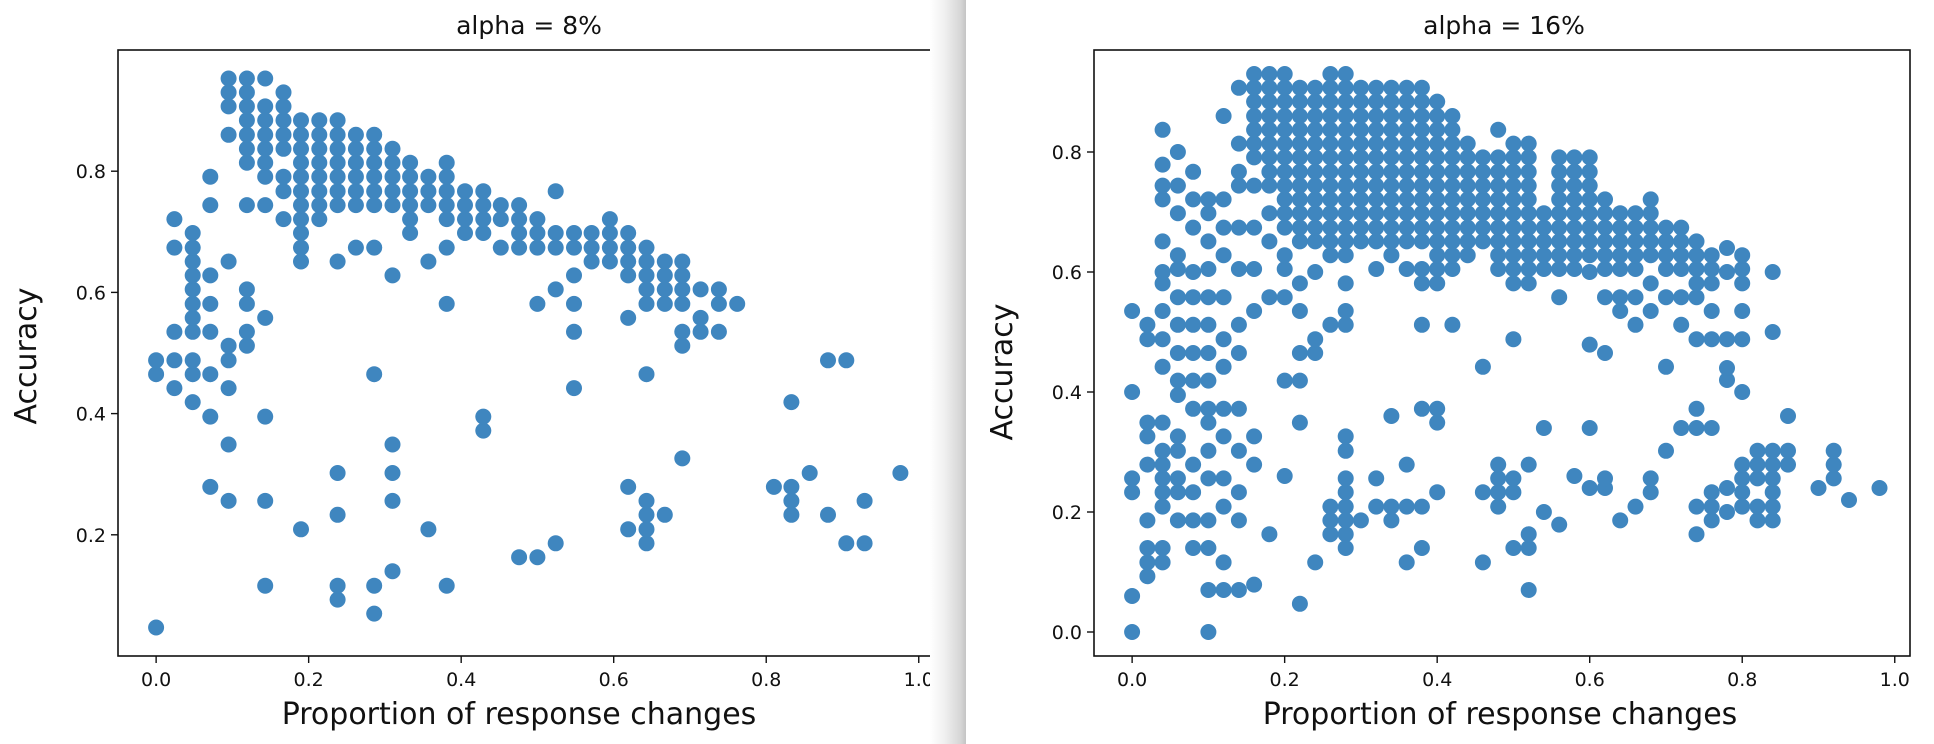 This screenshot has width=1934, height=744. Describe the element at coordinates (461, 680) in the screenshot. I see `x-tick-label: 0.4` at that location.